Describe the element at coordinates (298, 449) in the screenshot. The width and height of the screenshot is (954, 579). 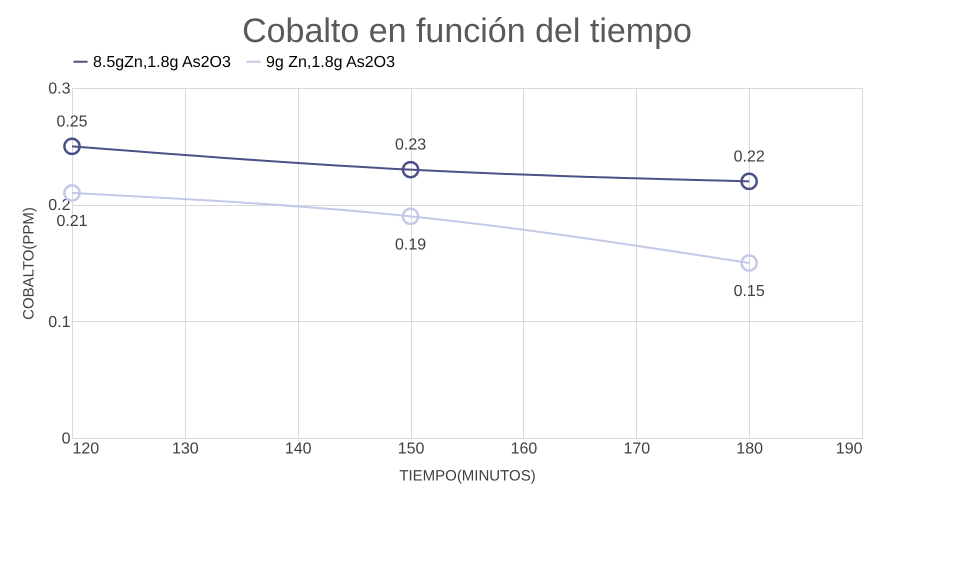
I see `x-tick-label: 140` at that location.